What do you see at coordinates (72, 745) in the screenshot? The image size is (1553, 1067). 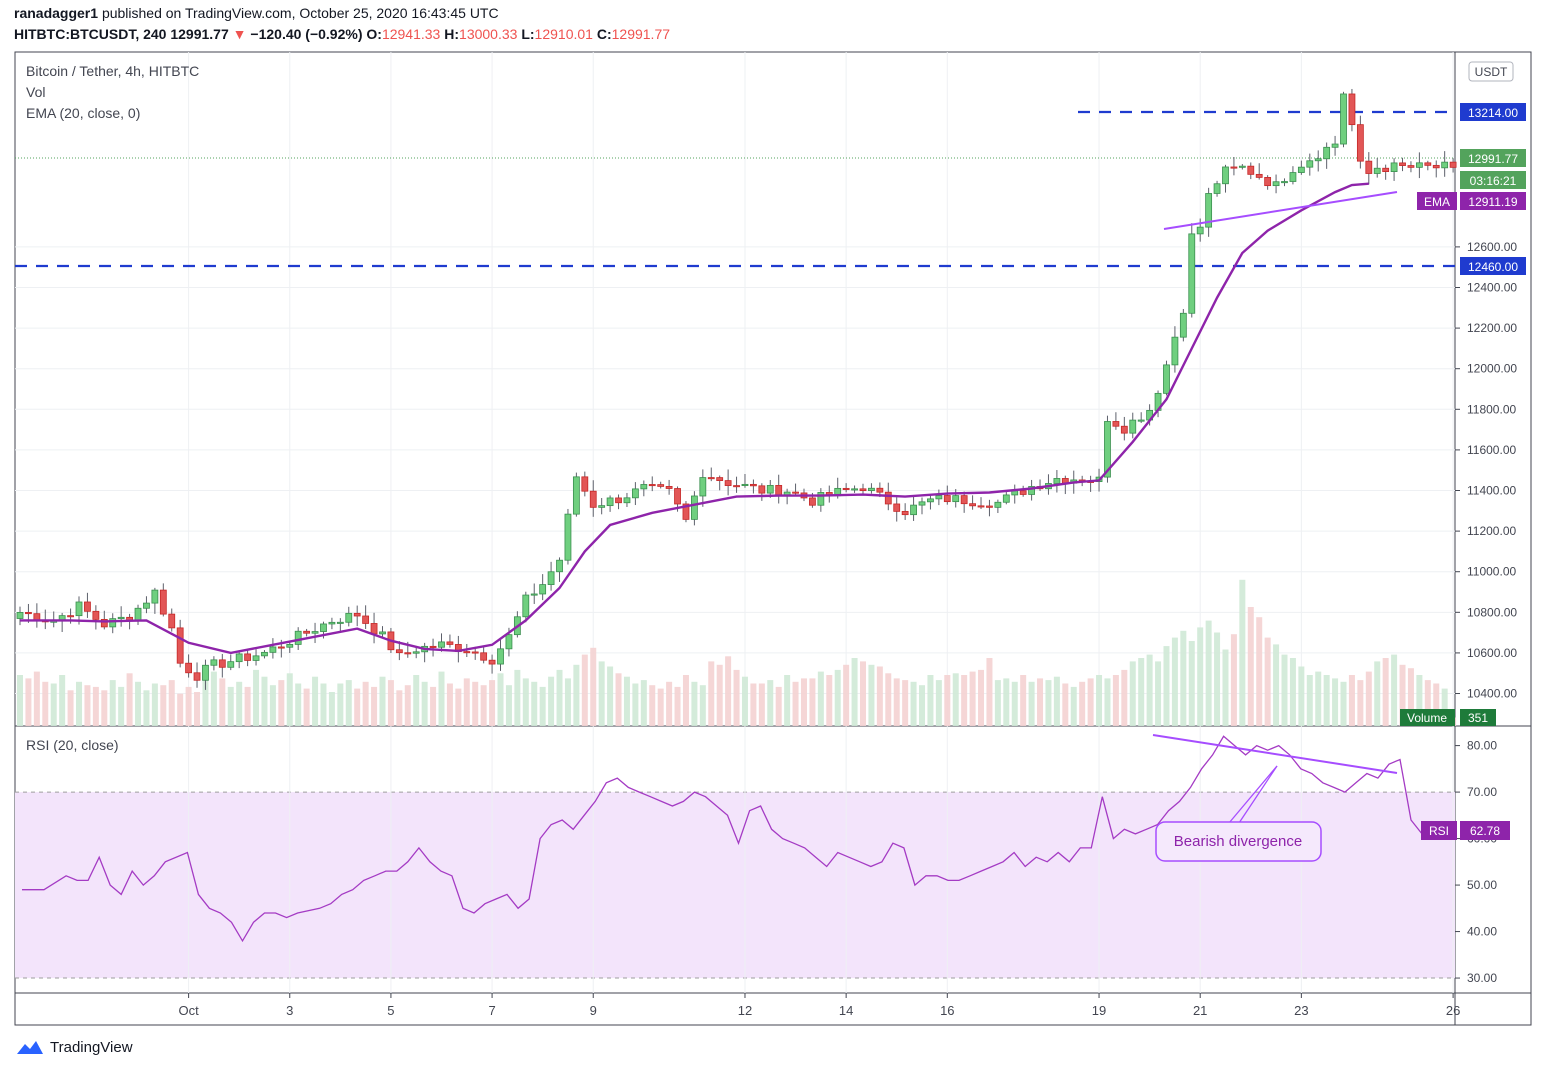 I see `rsi-legend: RSI (20, close)` at bounding box center [72, 745].